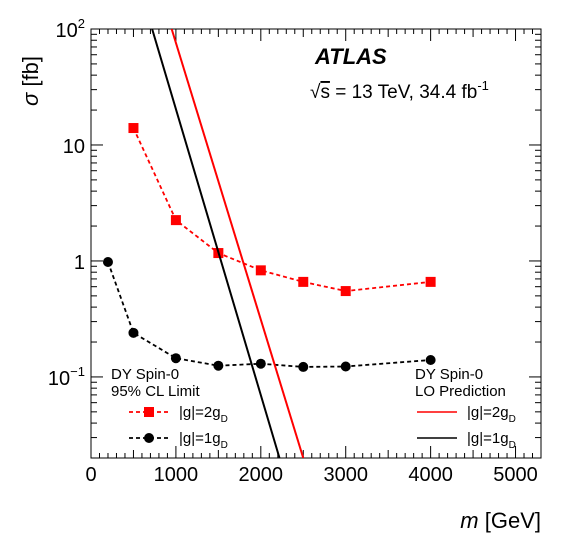 The image size is (568, 546). I want to click on x-axis-unit: [GeV], so click(513, 520).